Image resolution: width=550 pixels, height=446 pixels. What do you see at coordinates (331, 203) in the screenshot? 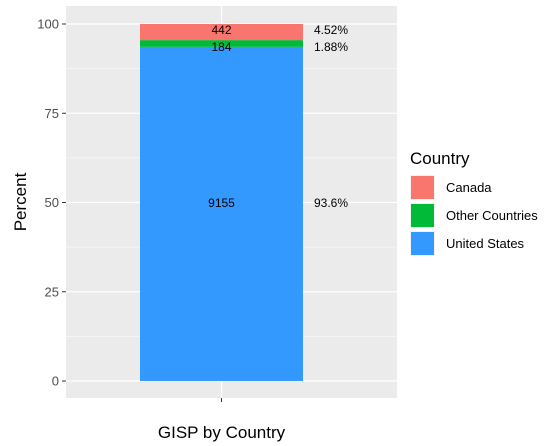
I see `percent-label: 93.6%` at bounding box center [331, 203].